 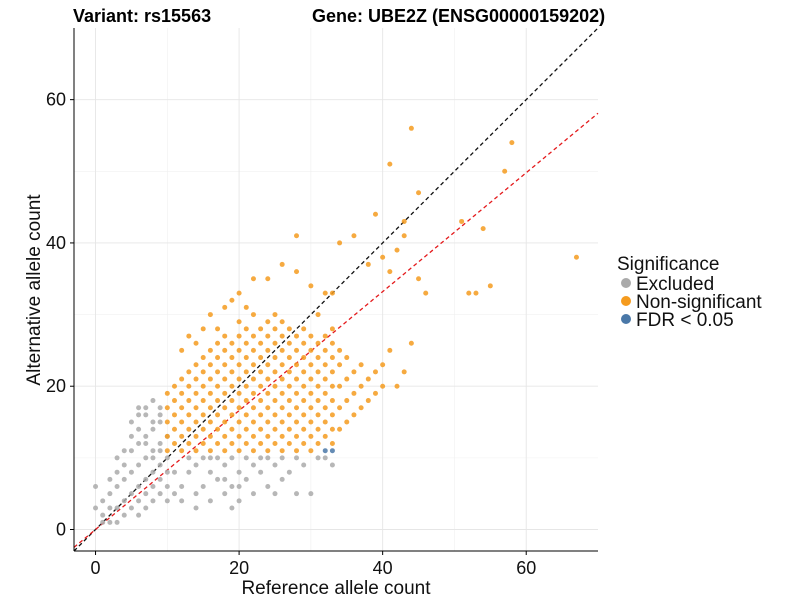 I want to click on x-tick-label: 40, so click(x=383, y=568).